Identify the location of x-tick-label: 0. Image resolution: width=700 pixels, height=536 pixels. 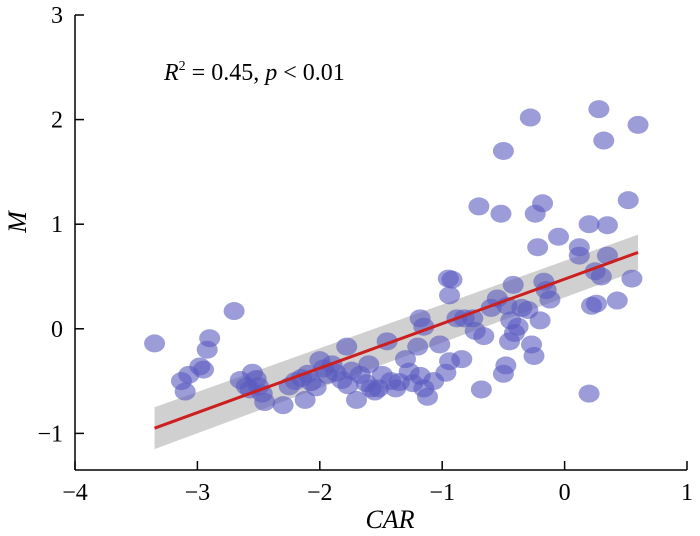
(565, 493).